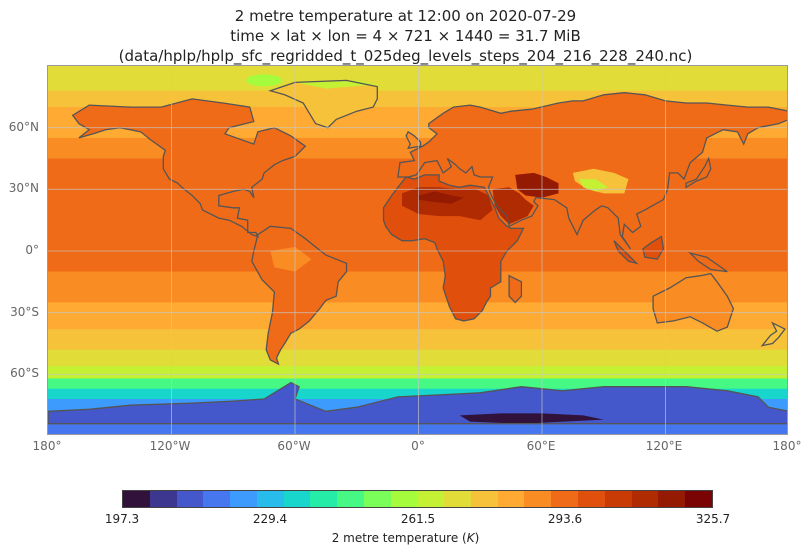 Image resolution: width=811 pixels, height=560 pixels. What do you see at coordinates (32, 250) in the screenshot?
I see `lat-tick-0: 0°` at bounding box center [32, 250].